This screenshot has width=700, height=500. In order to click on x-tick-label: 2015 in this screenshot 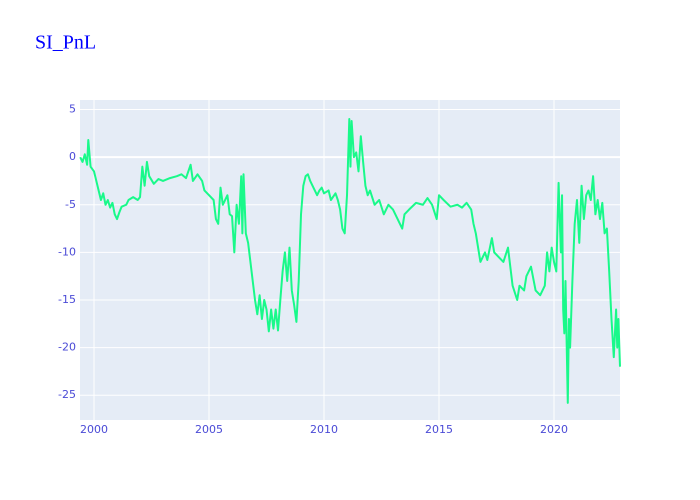, I will do `click(439, 429)`.